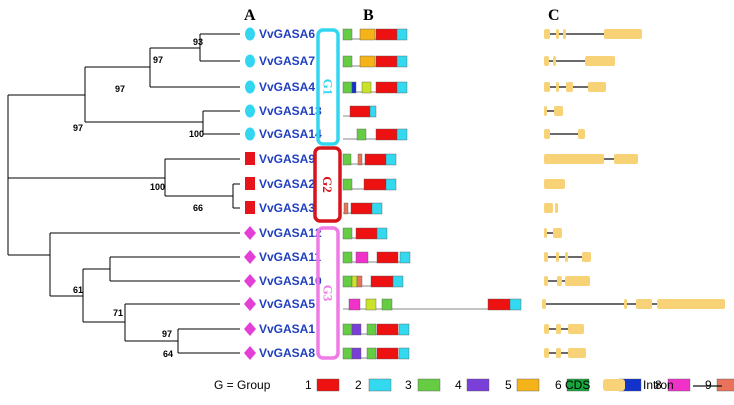 The width and height of the screenshot is (734, 405). I want to click on bootstrap-value: 100, so click(196, 134).